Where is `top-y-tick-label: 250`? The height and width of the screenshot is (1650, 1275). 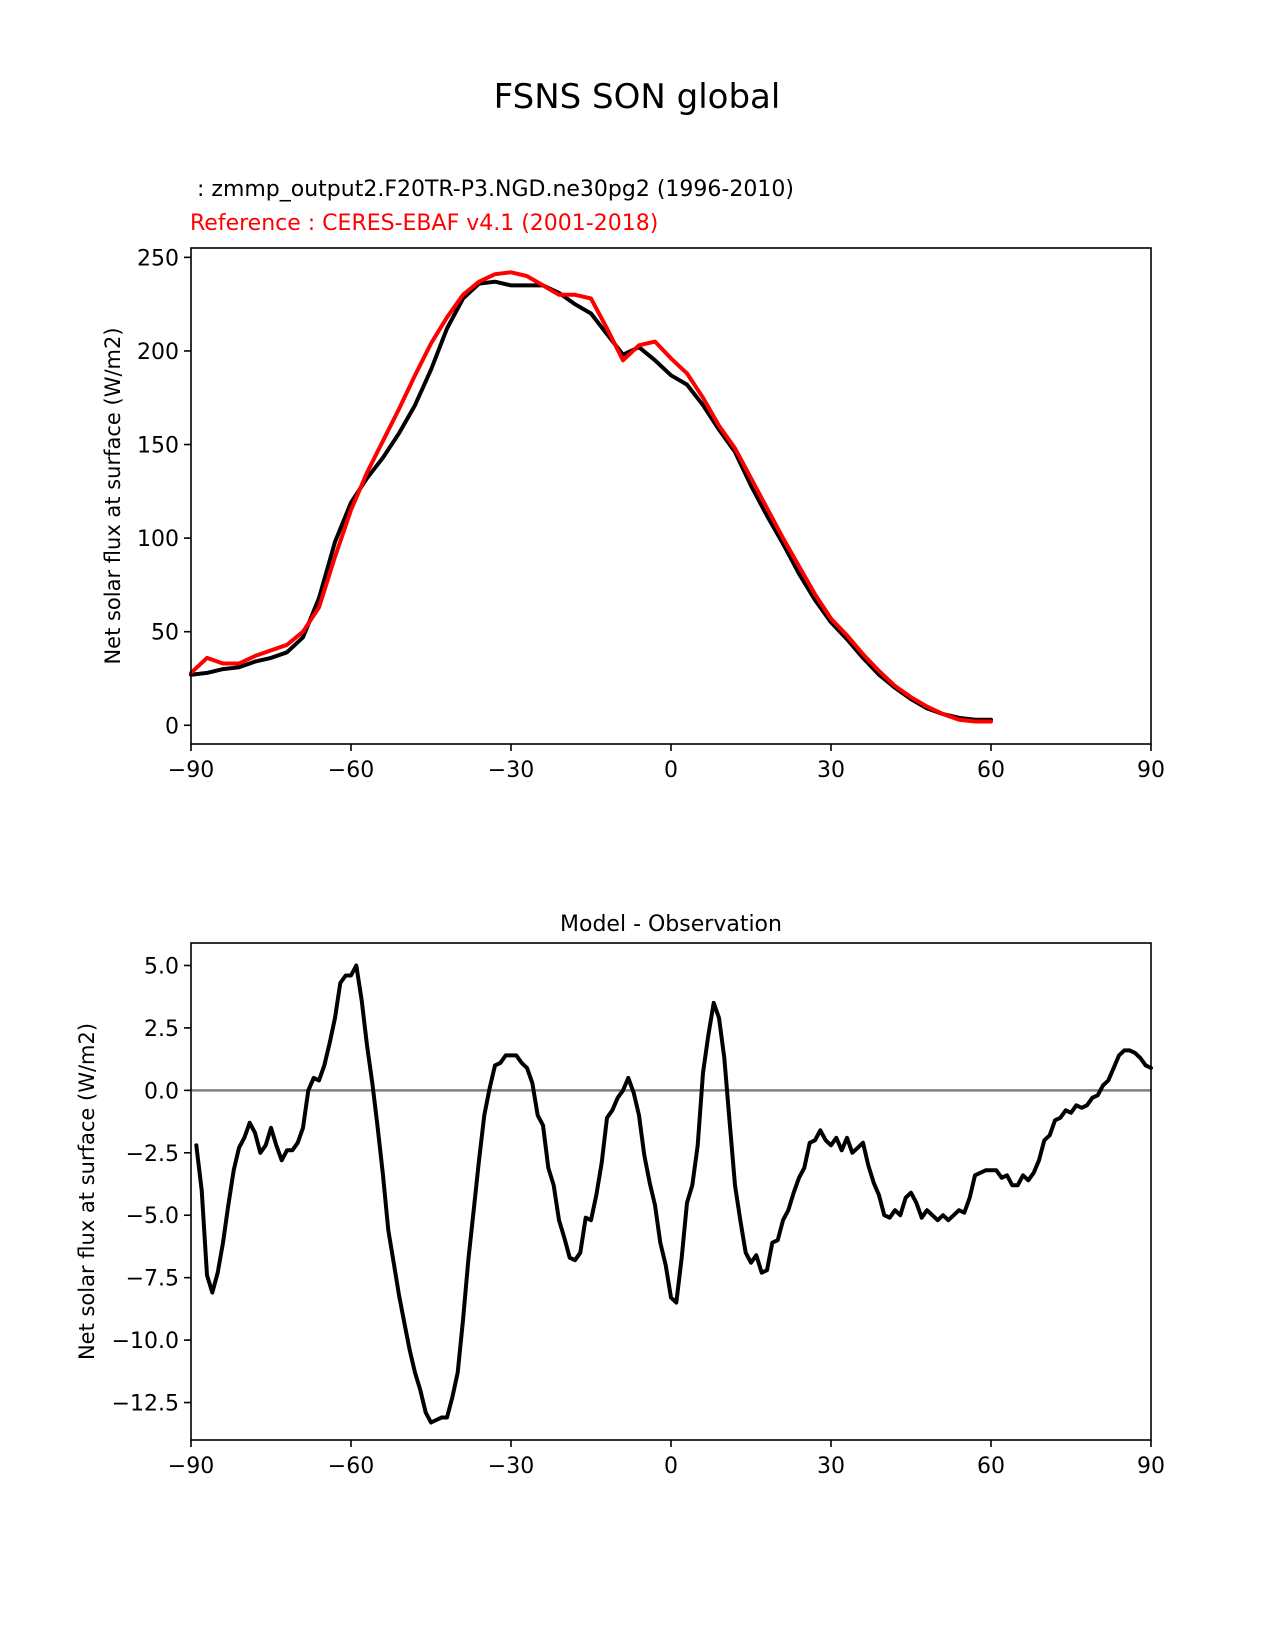
top-y-tick-label: 250 is located at coordinates (158, 258).